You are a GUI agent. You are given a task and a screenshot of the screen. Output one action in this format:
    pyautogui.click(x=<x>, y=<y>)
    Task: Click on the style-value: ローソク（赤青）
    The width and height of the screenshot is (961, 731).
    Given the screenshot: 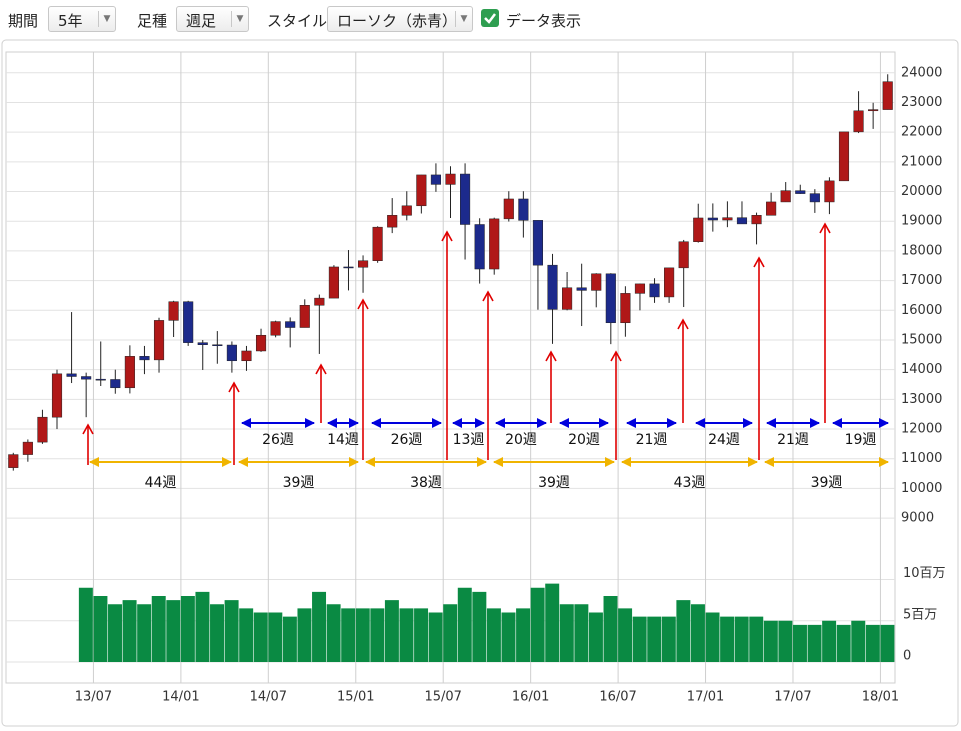 What is the action you would take?
    pyautogui.click(x=397, y=21)
    